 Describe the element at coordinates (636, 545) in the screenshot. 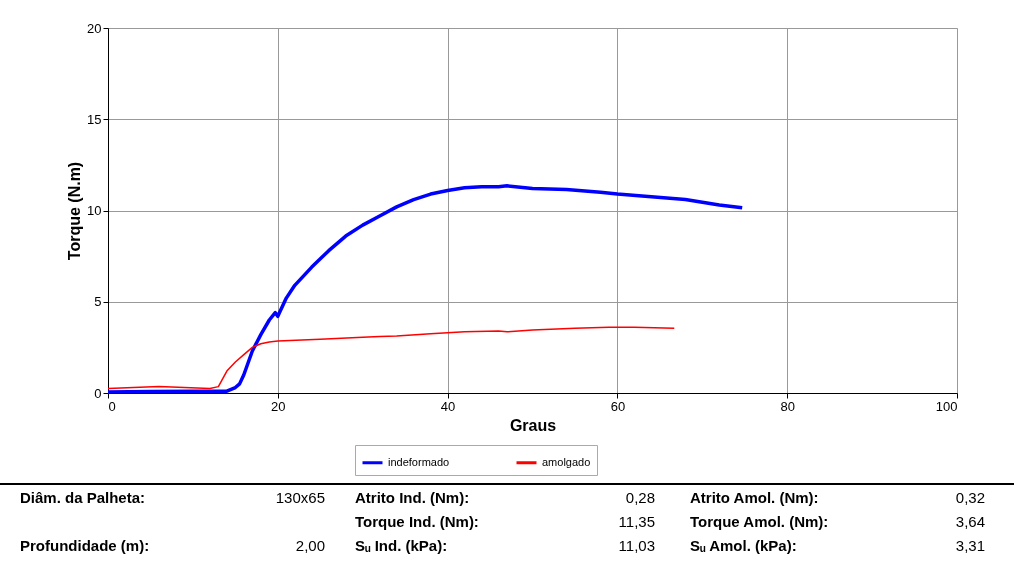

I see `text: 11,03` at that location.